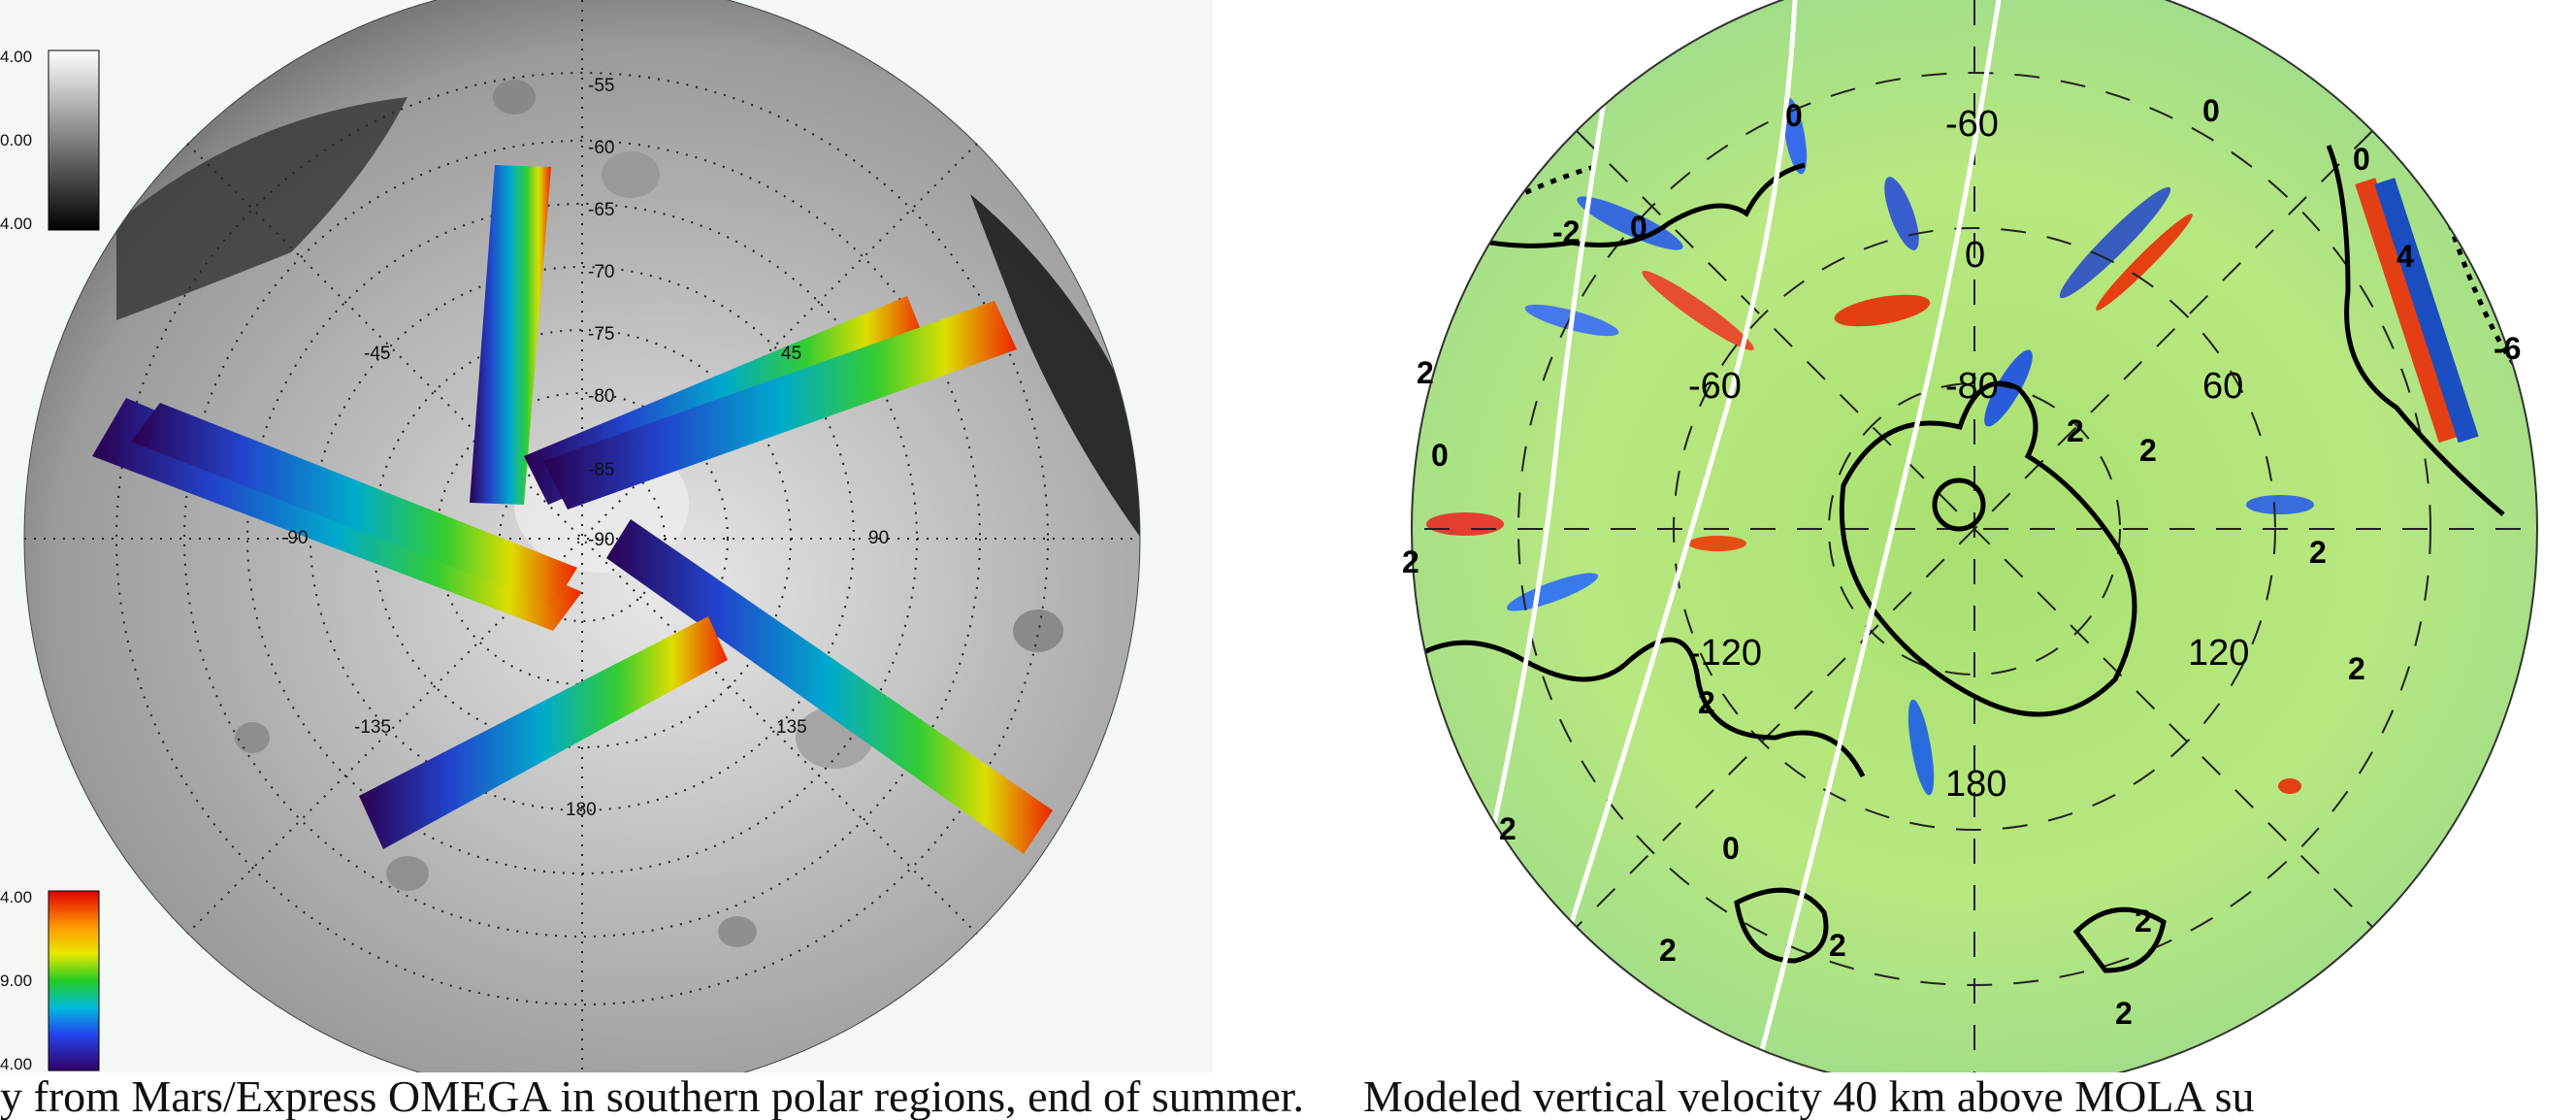  What do you see at coordinates (16, 981) in the screenshot?
I see `colorbar-label: 9.00` at bounding box center [16, 981].